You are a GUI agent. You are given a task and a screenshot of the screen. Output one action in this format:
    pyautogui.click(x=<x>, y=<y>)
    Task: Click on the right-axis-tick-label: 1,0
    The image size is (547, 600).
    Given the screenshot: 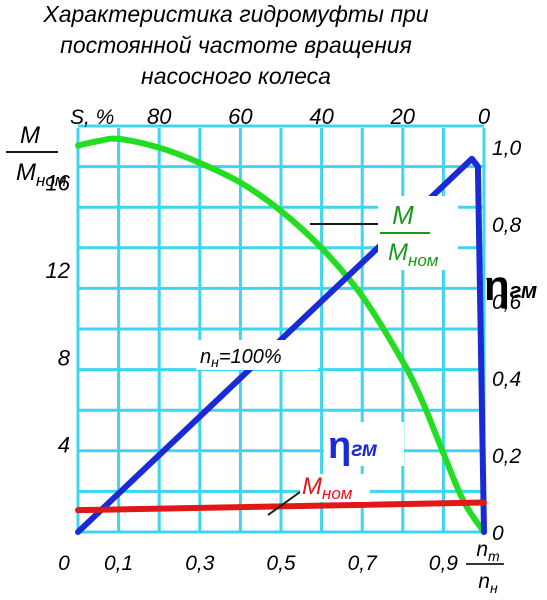 What is the action you would take?
    pyautogui.click(x=507, y=148)
    